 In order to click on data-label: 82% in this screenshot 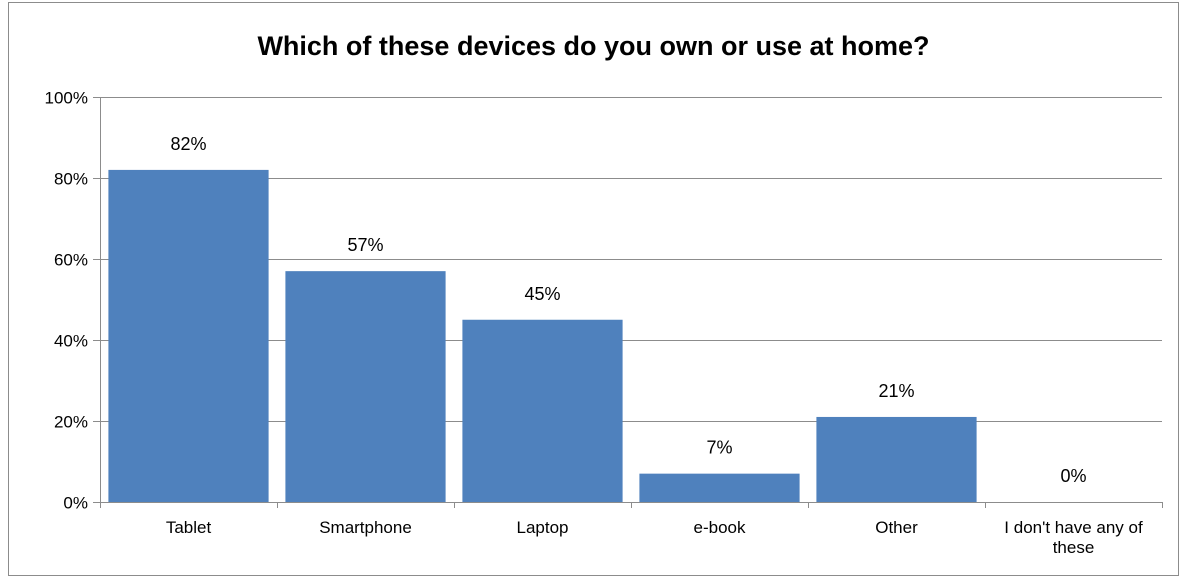, I will do `click(188, 144)`.